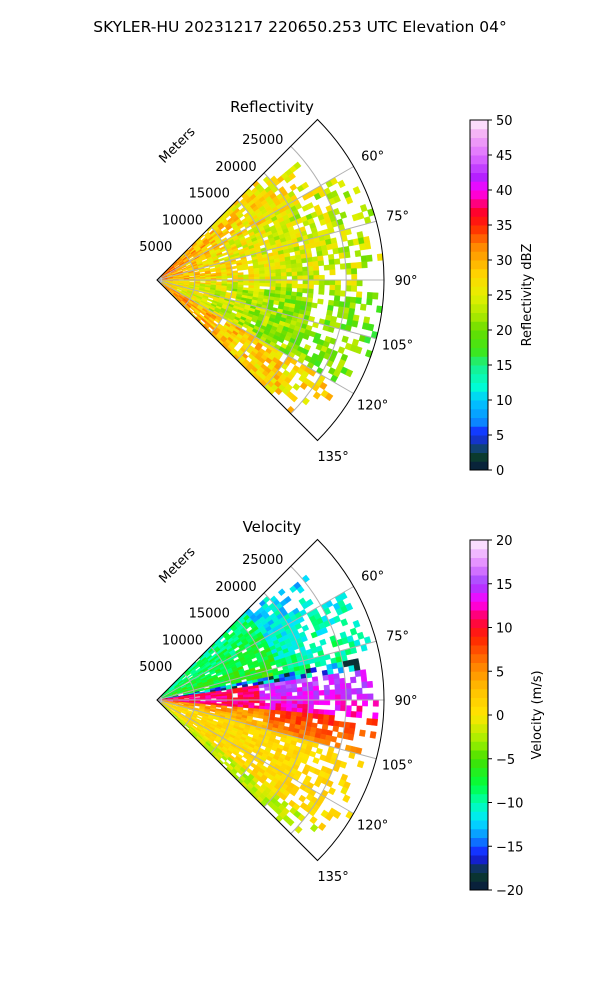 The width and height of the screenshot is (600, 1000). What do you see at coordinates (504, 629) in the screenshot?
I see `colorbar-tick-label: 10` at bounding box center [504, 629].